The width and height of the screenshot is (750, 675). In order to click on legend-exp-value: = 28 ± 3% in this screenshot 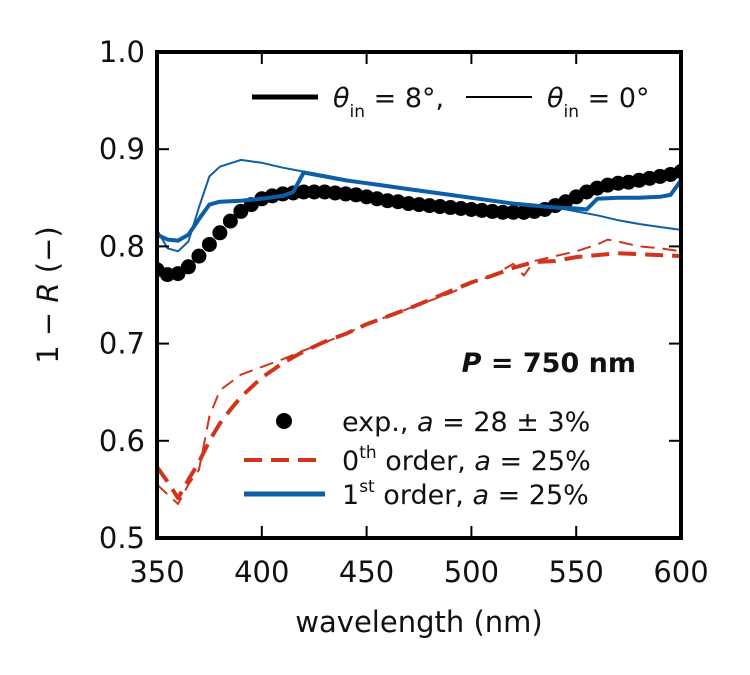, I will do `click(512, 422)`.